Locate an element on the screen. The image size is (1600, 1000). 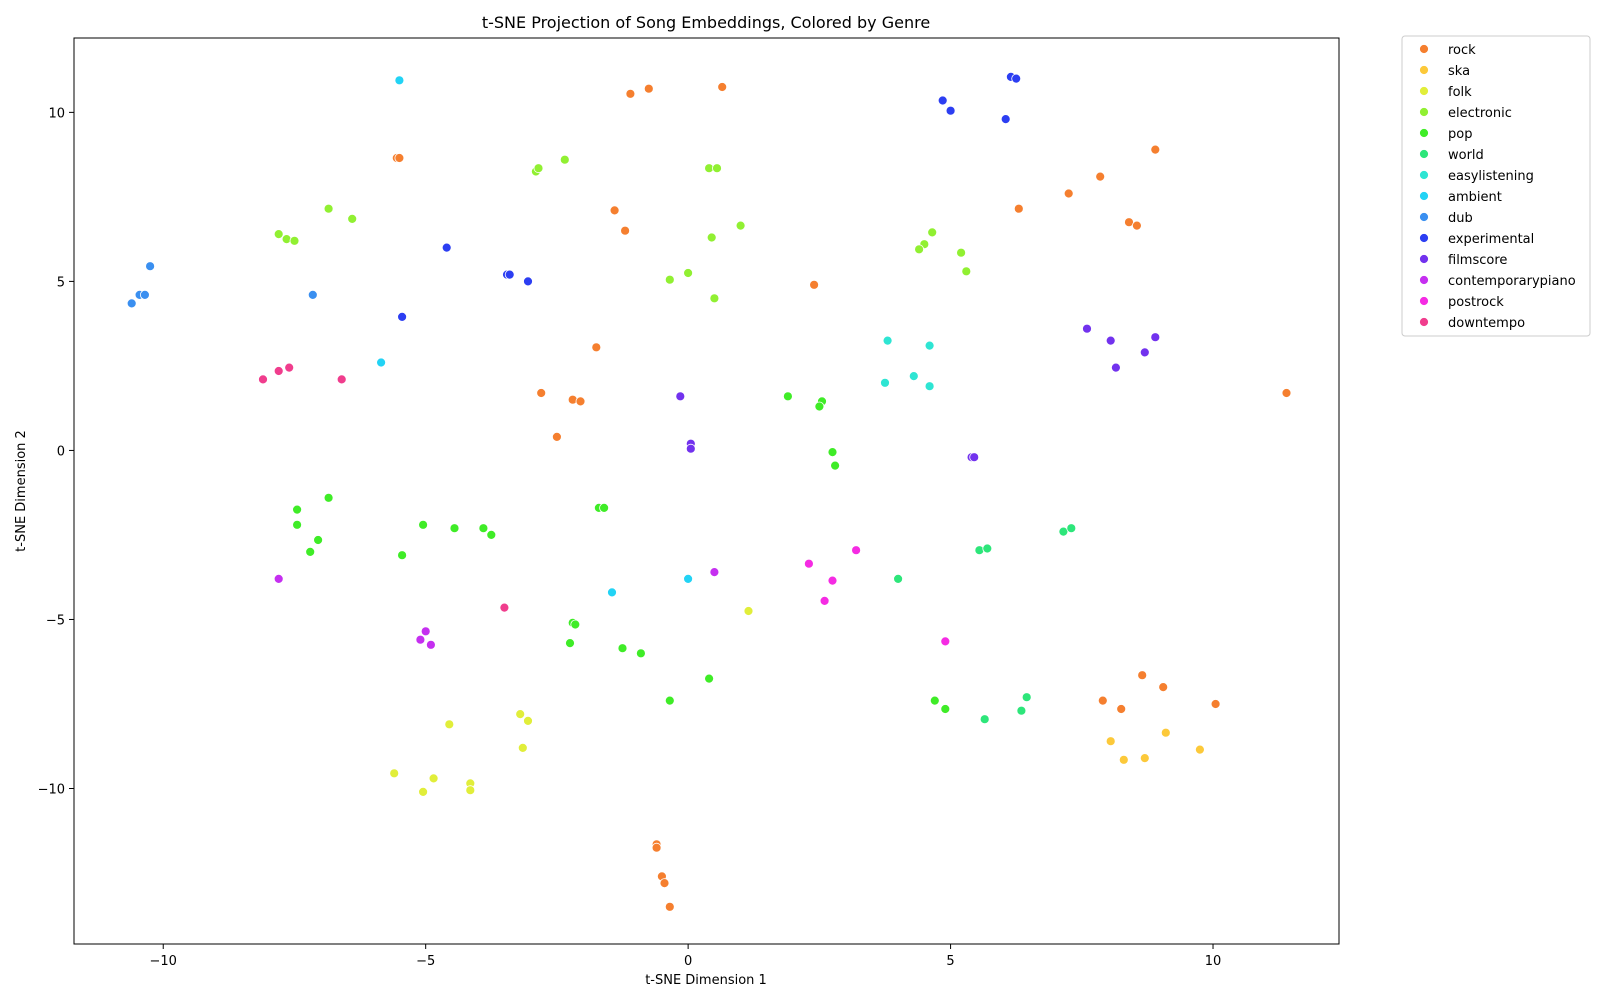
y-tick-label-4: 10 is located at coordinates (56, 113).